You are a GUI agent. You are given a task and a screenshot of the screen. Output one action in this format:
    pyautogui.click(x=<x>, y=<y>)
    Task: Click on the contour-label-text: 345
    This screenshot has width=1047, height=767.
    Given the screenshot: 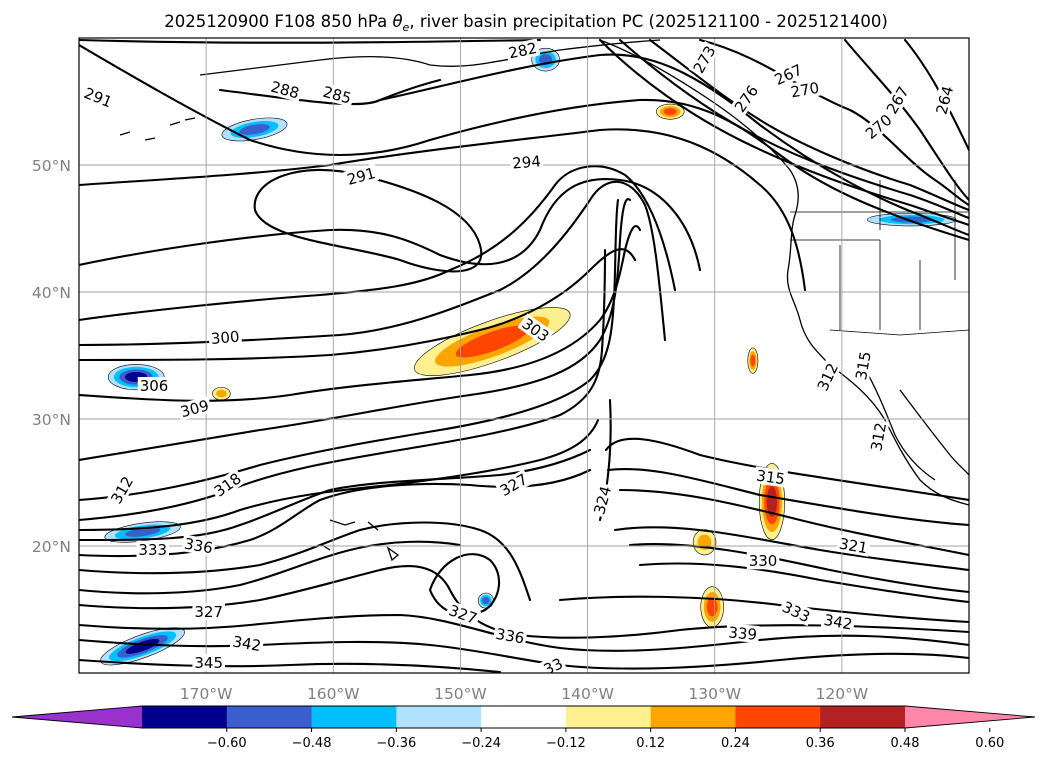 What is the action you would take?
    pyautogui.click(x=208, y=663)
    